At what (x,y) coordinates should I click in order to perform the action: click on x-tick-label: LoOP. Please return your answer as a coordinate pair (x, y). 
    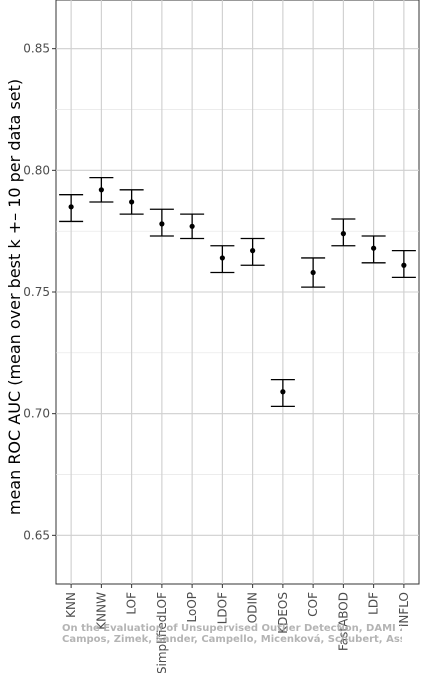
    Looking at the image, I should click on (192, 607).